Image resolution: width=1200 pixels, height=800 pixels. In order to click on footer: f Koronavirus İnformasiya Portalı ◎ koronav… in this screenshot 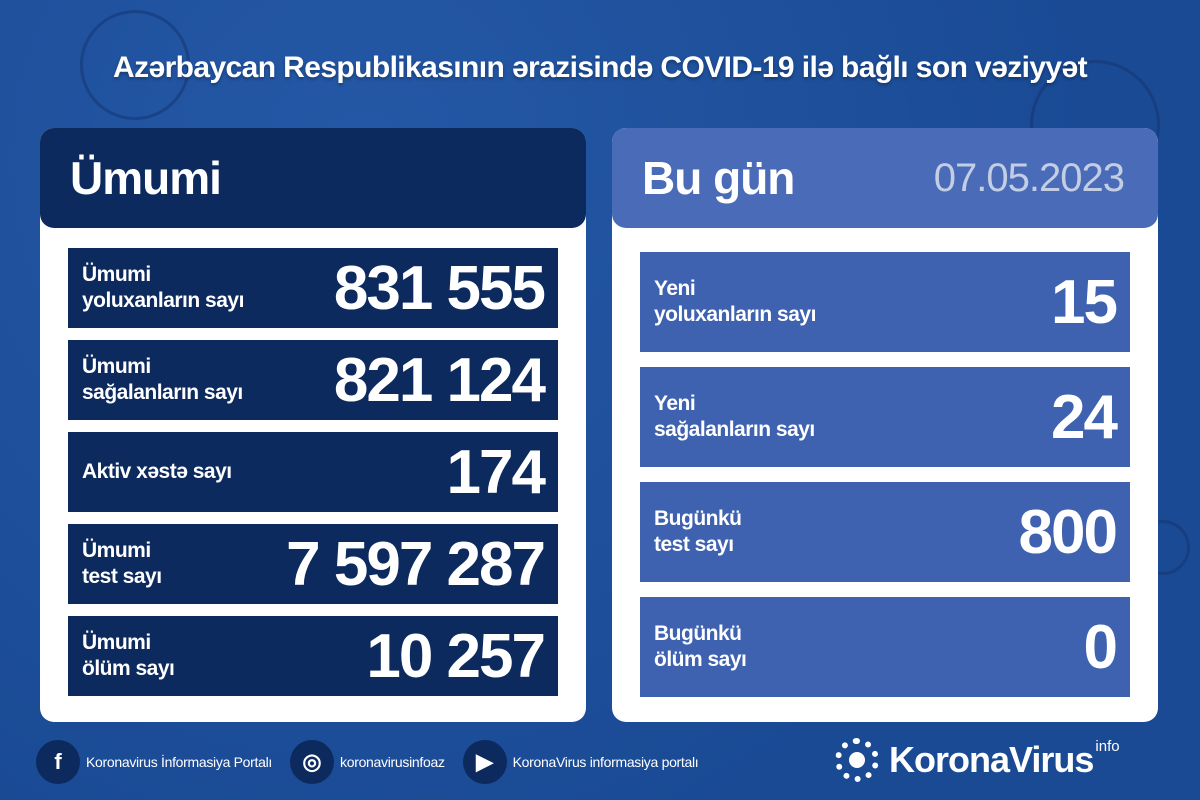, I will do `click(376, 762)`.